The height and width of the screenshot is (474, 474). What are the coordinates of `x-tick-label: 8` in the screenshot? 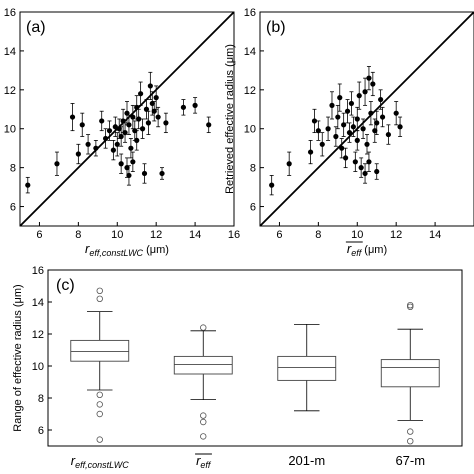 It's located at (78, 235).